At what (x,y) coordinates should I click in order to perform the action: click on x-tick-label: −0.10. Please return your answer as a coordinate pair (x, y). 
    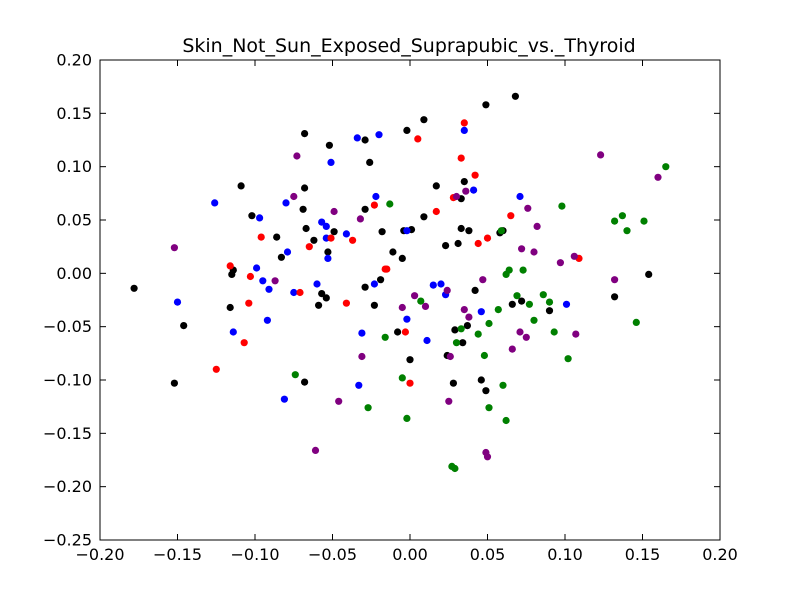
    Looking at the image, I should click on (254, 554).